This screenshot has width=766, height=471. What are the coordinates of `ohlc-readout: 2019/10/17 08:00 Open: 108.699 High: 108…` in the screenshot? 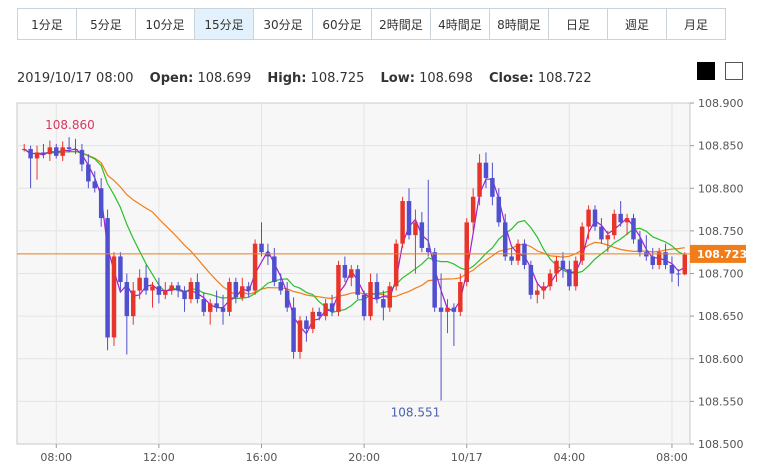 It's located at (304, 78).